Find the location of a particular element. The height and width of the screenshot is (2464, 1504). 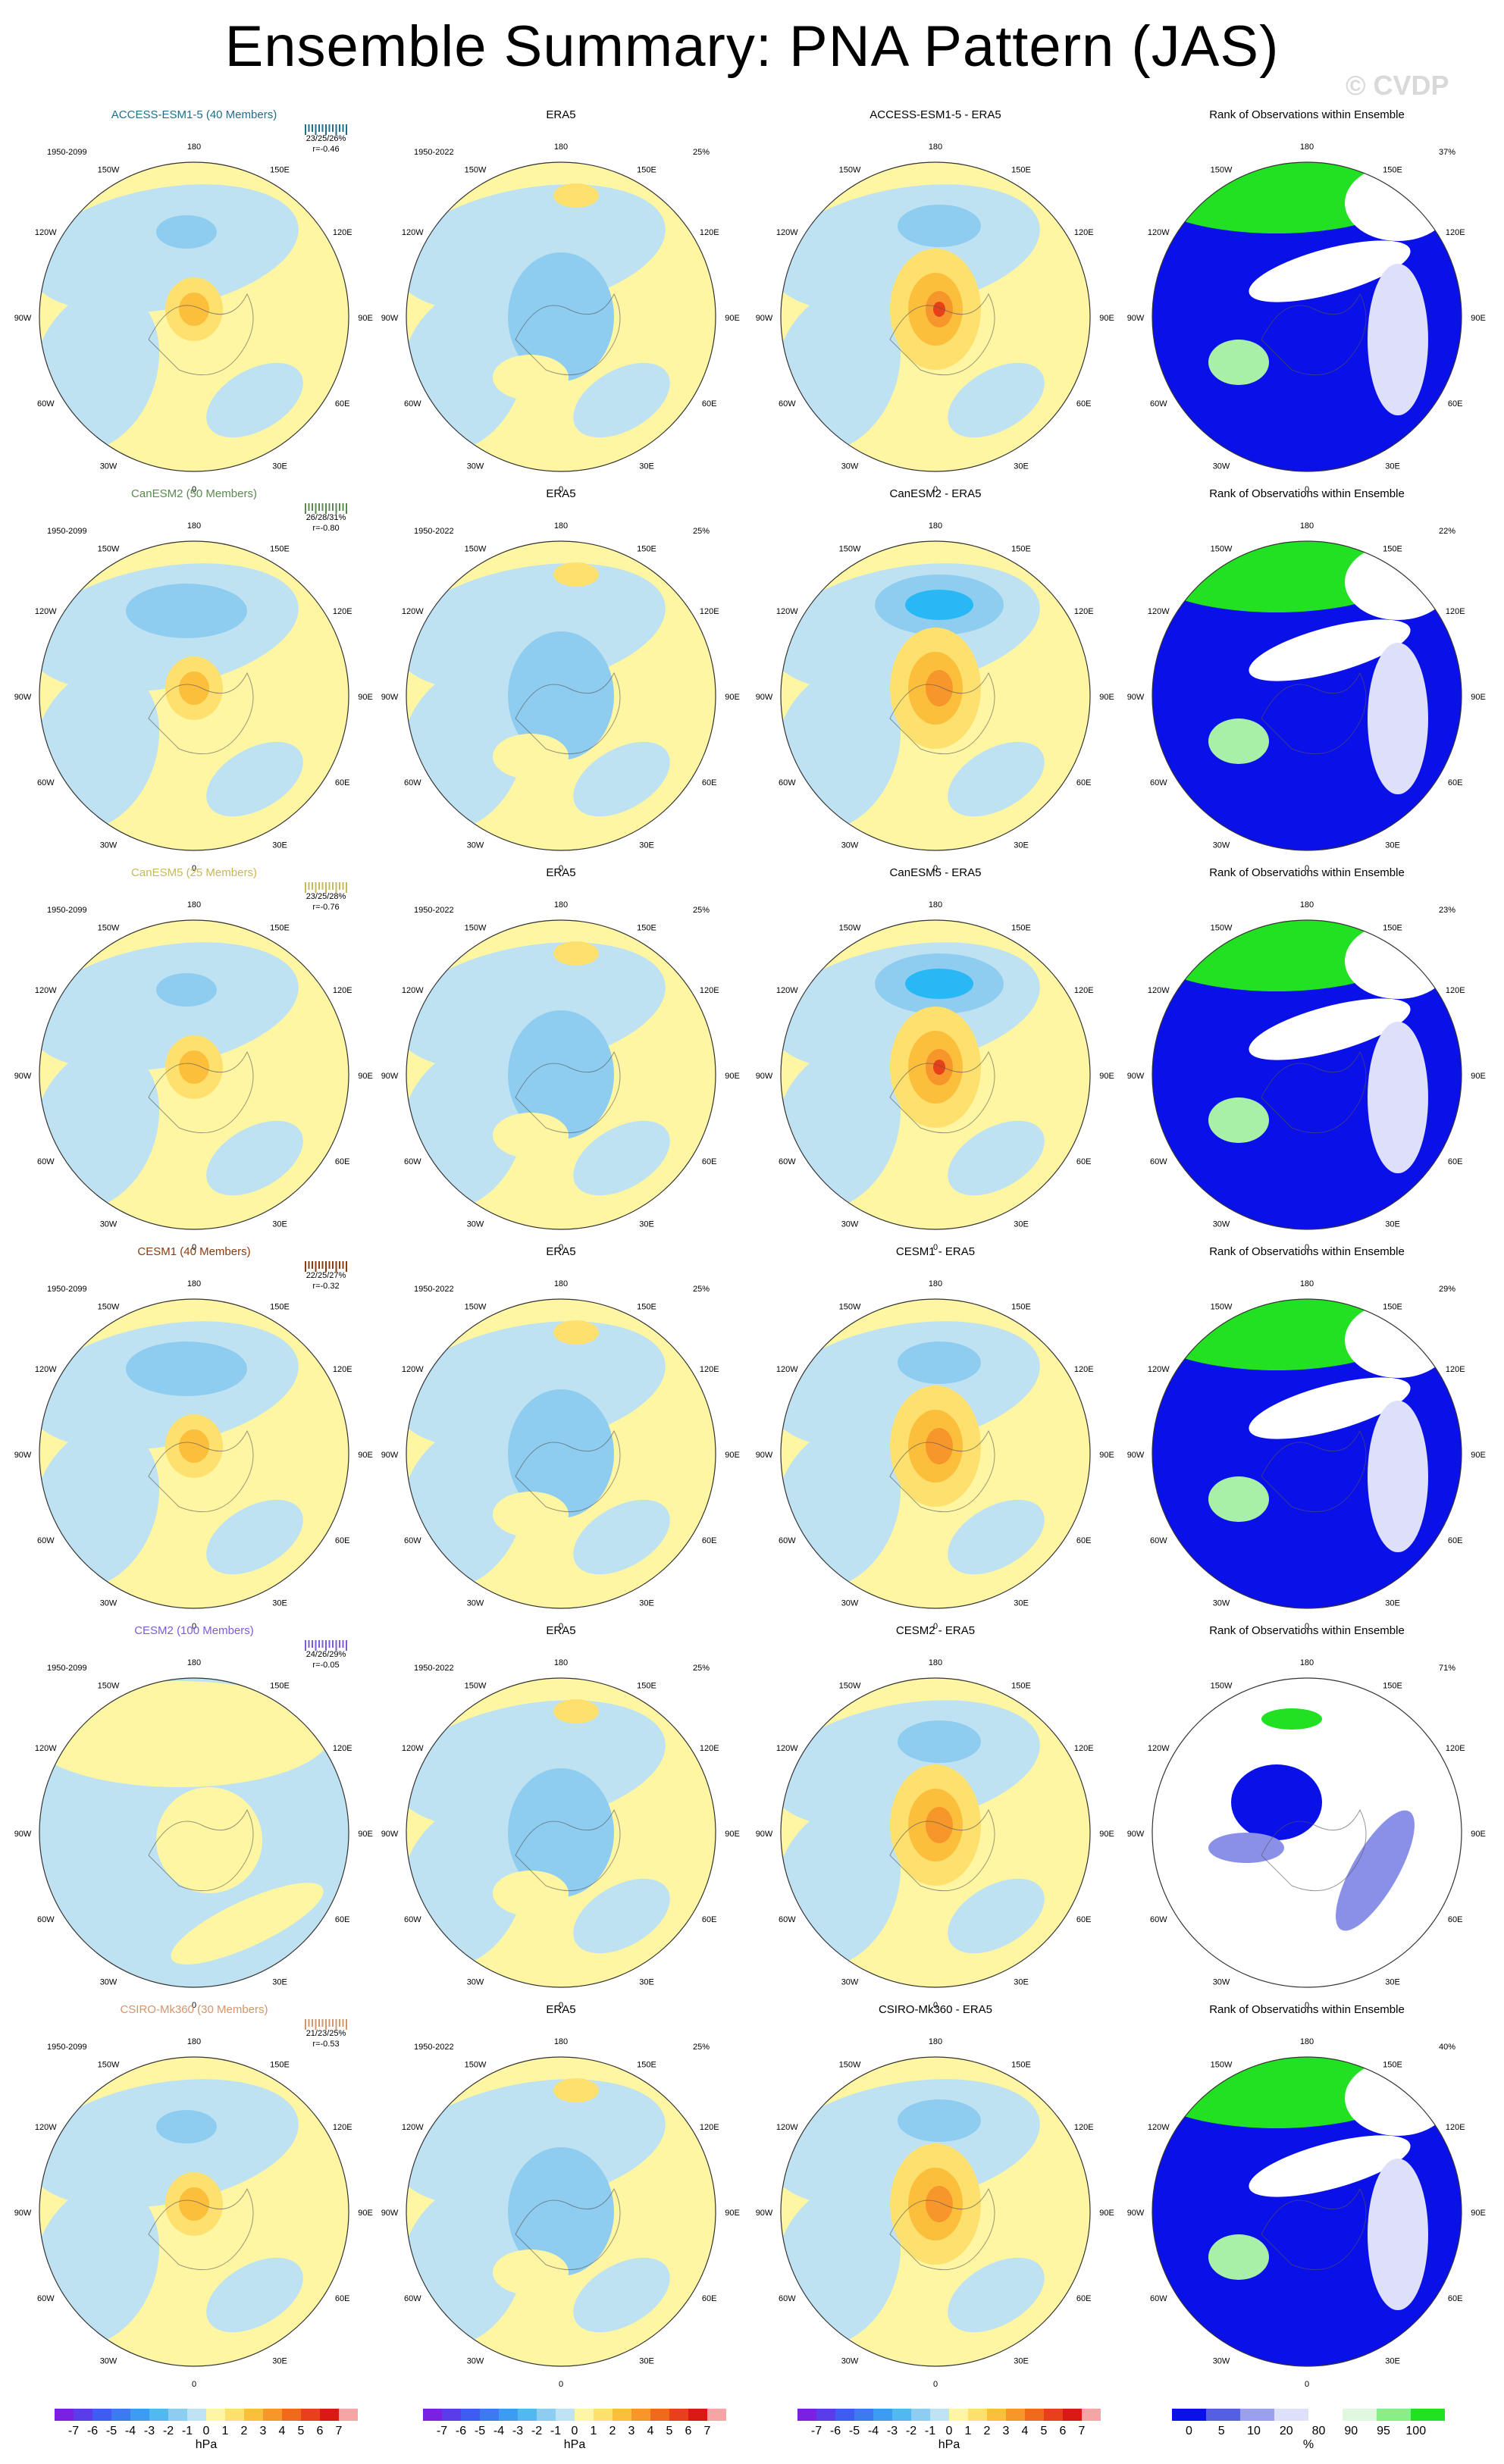

panel-title: CESM1 - ERA5 is located at coordinates (935, 1251).